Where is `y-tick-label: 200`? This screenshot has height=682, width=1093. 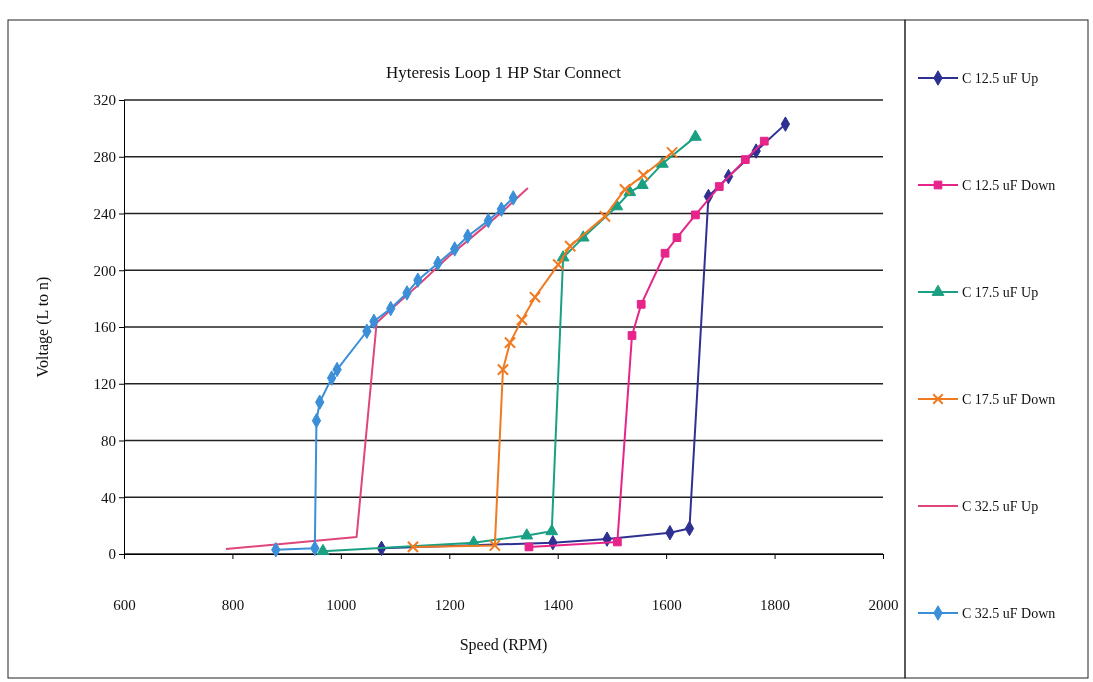 y-tick-label: 200 is located at coordinates (104, 270).